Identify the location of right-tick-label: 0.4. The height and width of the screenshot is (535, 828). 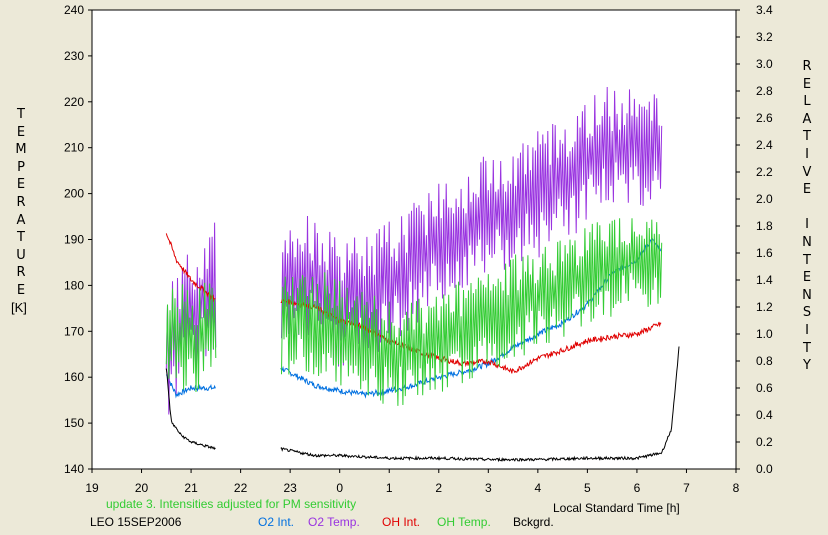
(764, 415).